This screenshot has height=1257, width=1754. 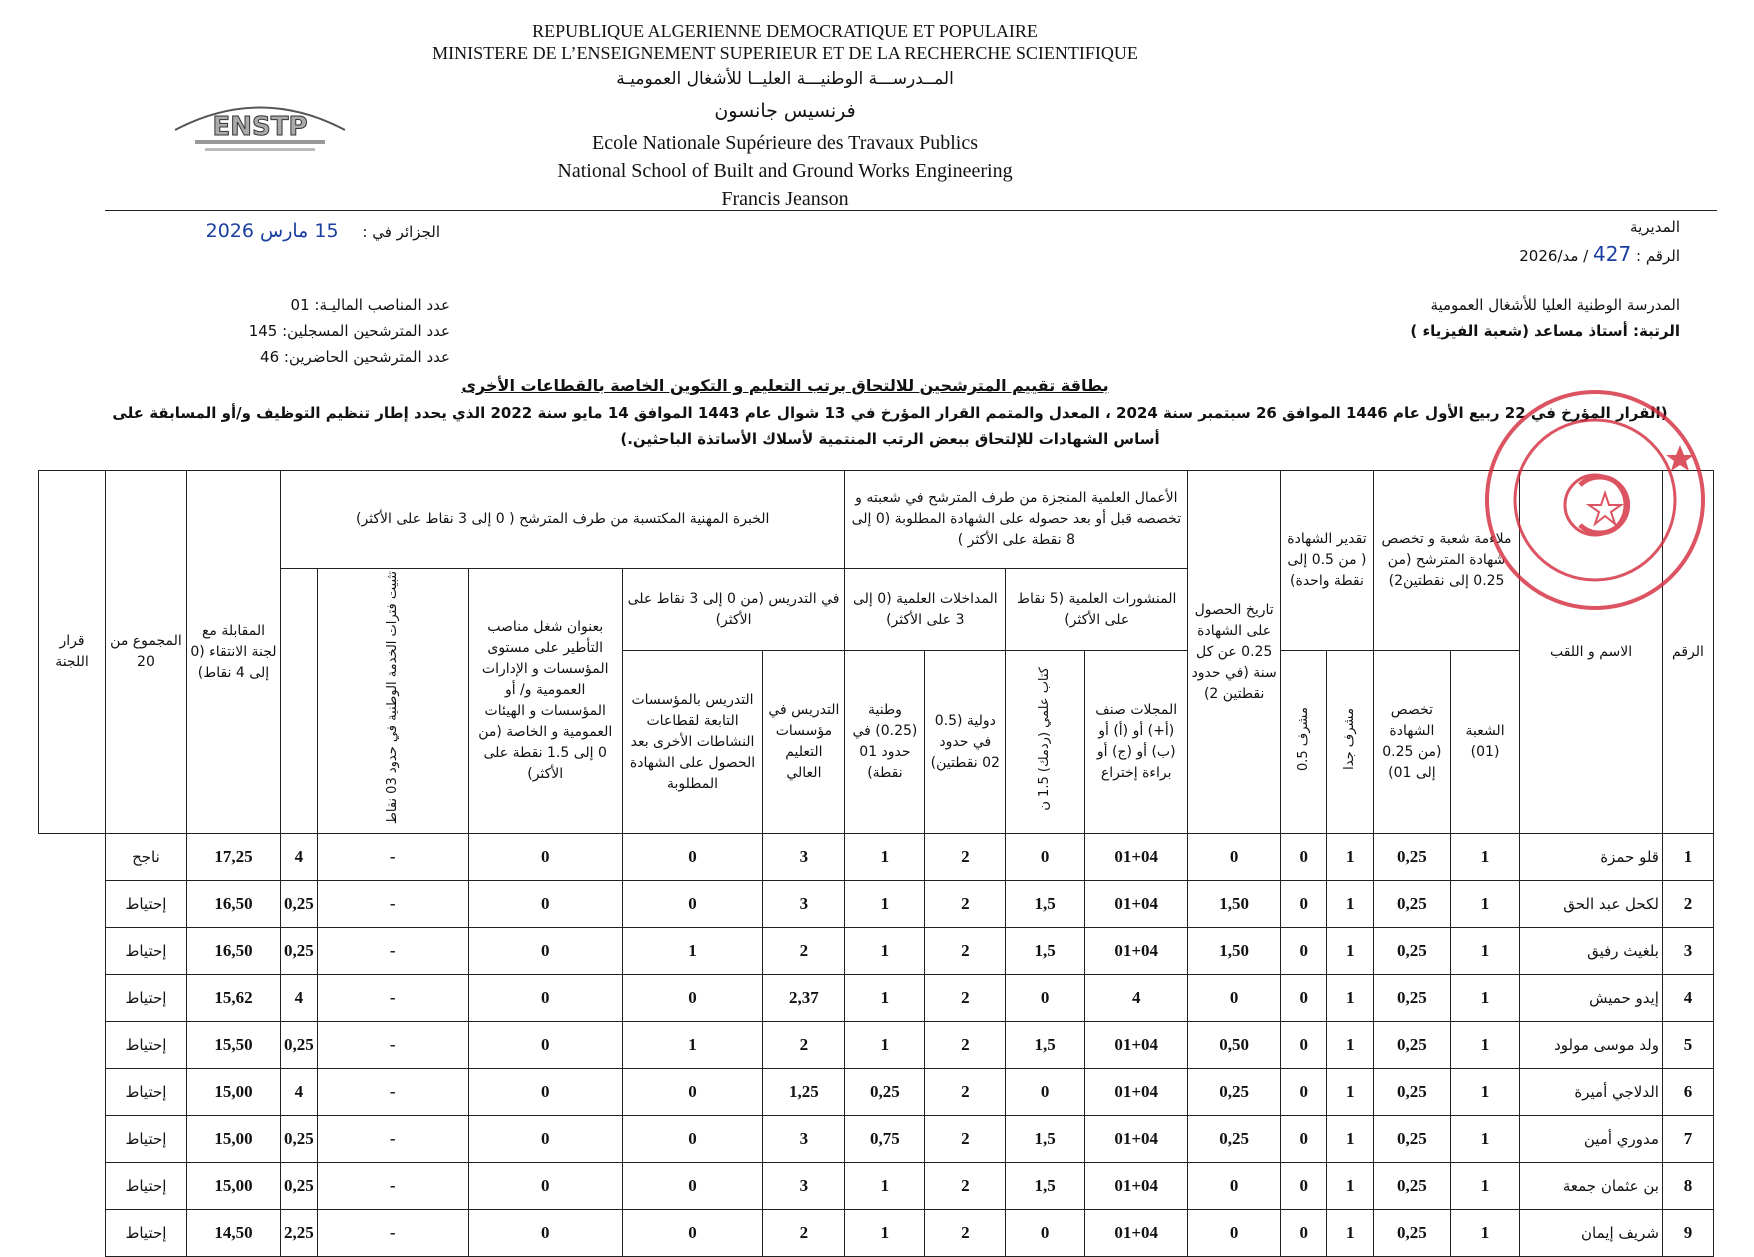 What do you see at coordinates (1591, 904) in the screenshot?
I see `candidate-name-cell: لكحل عبد الحق` at bounding box center [1591, 904].